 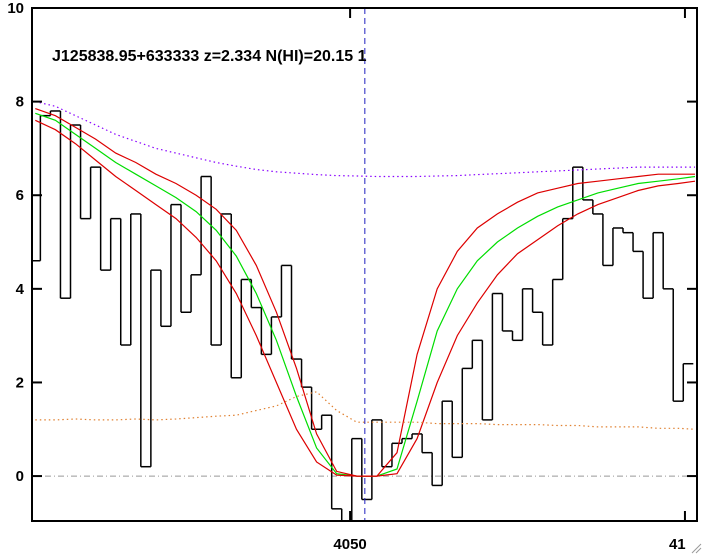 What do you see at coordinates (696, 548) in the screenshot?
I see `resize-grip` at bounding box center [696, 548].